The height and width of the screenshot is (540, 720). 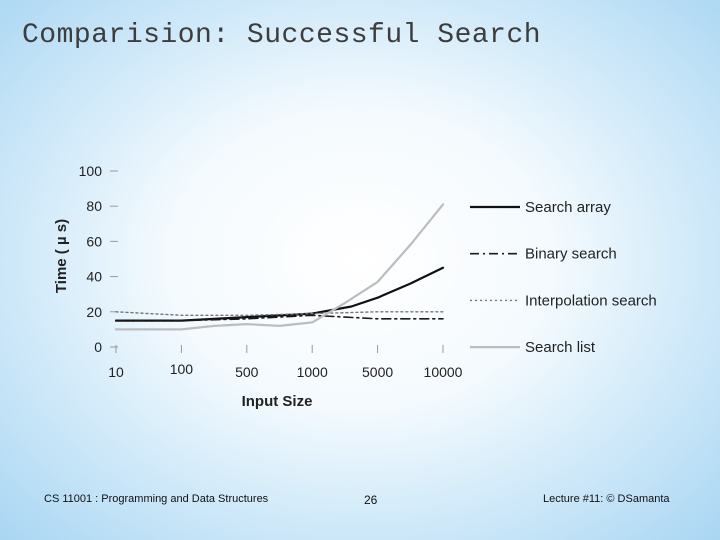 What do you see at coordinates (606, 499) in the screenshot?
I see `footer-lecture: Lecture #11: © DSamanta` at bounding box center [606, 499].